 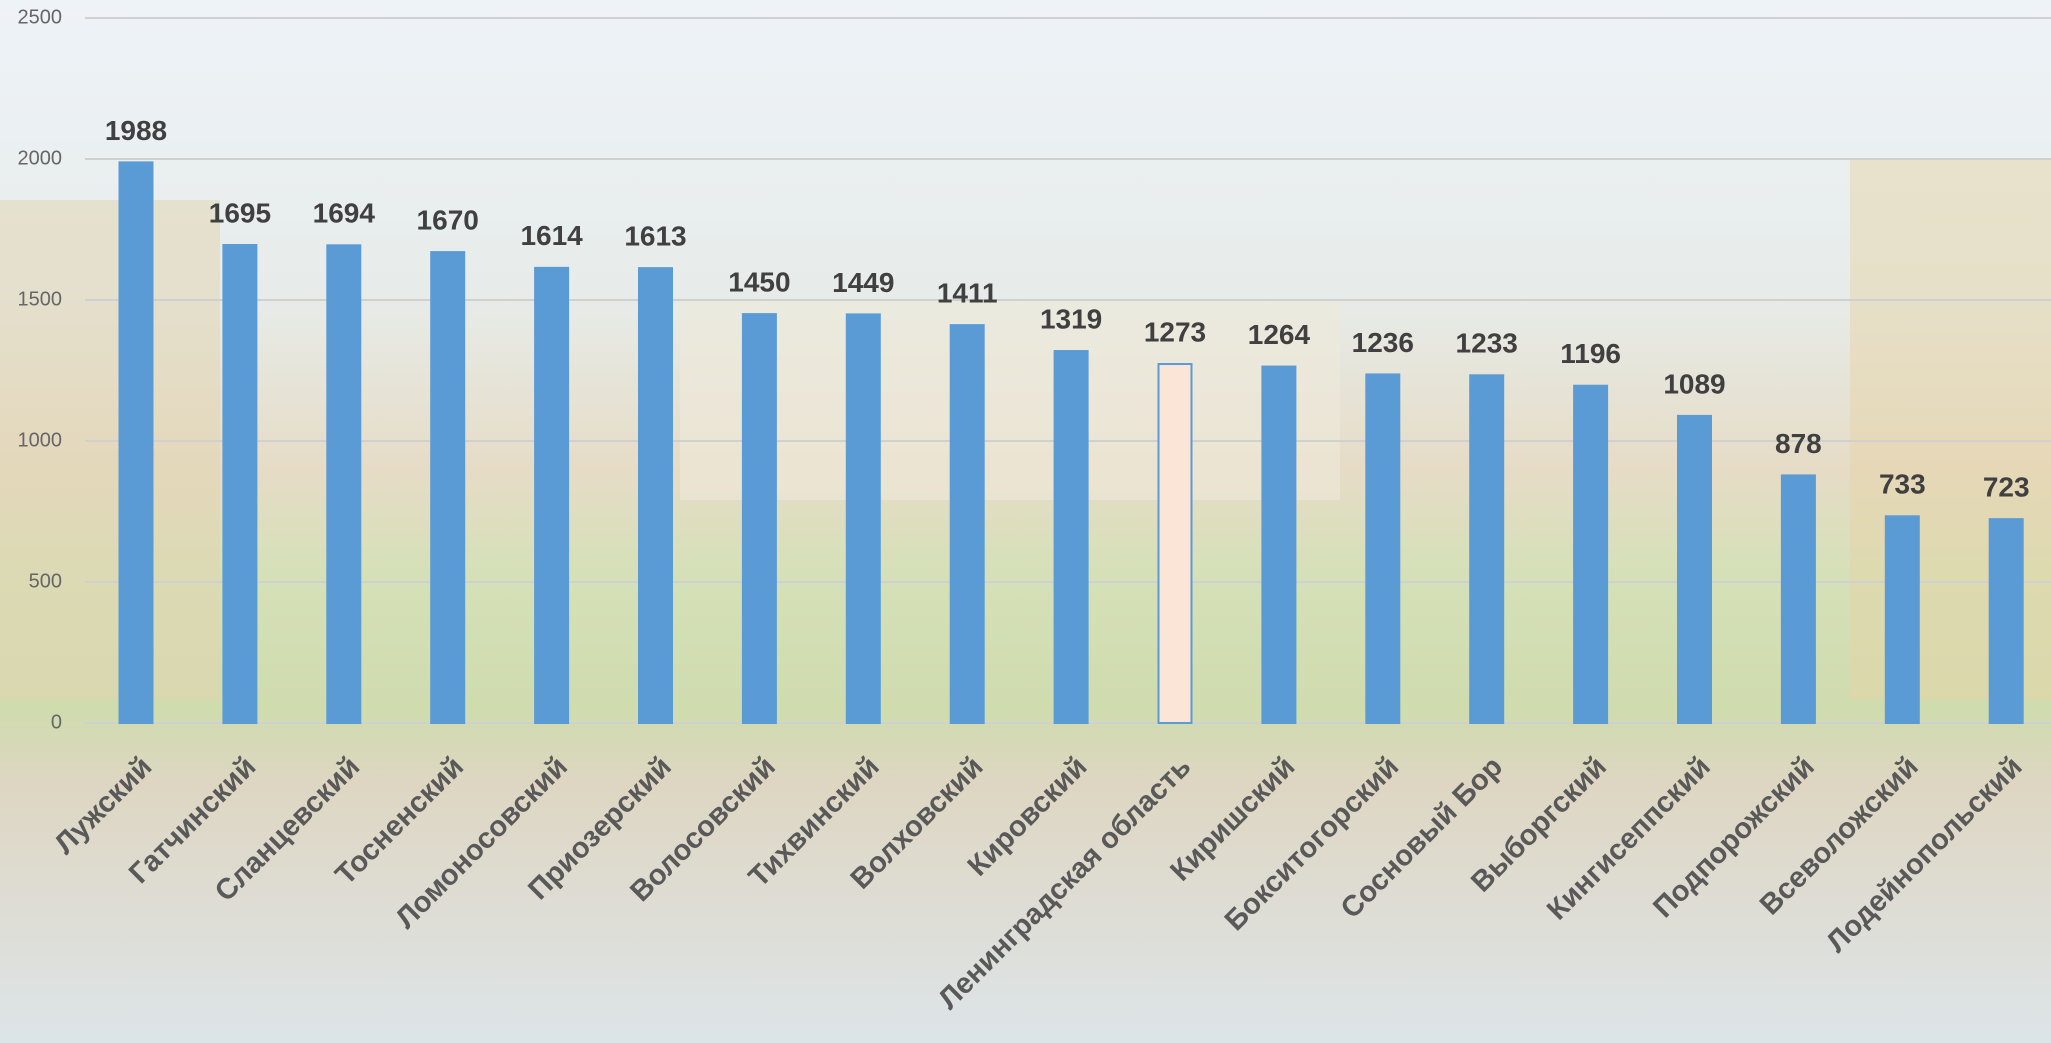 What do you see at coordinates (967, 292) in the screenshot?
I see `value-label: 1411` at bounding box center [967, 292].